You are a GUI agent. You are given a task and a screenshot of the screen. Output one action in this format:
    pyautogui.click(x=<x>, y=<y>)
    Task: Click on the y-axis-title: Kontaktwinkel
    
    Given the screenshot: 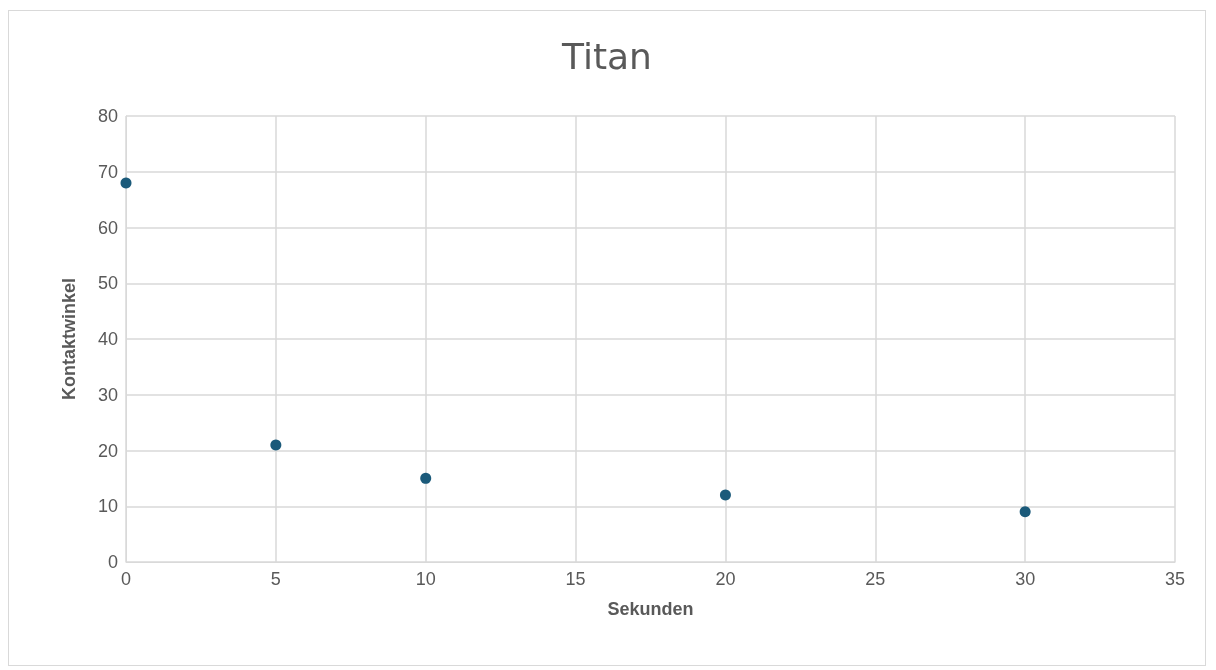 What is the action you would take?
    pyautogui.click(x=69, y=339)
    